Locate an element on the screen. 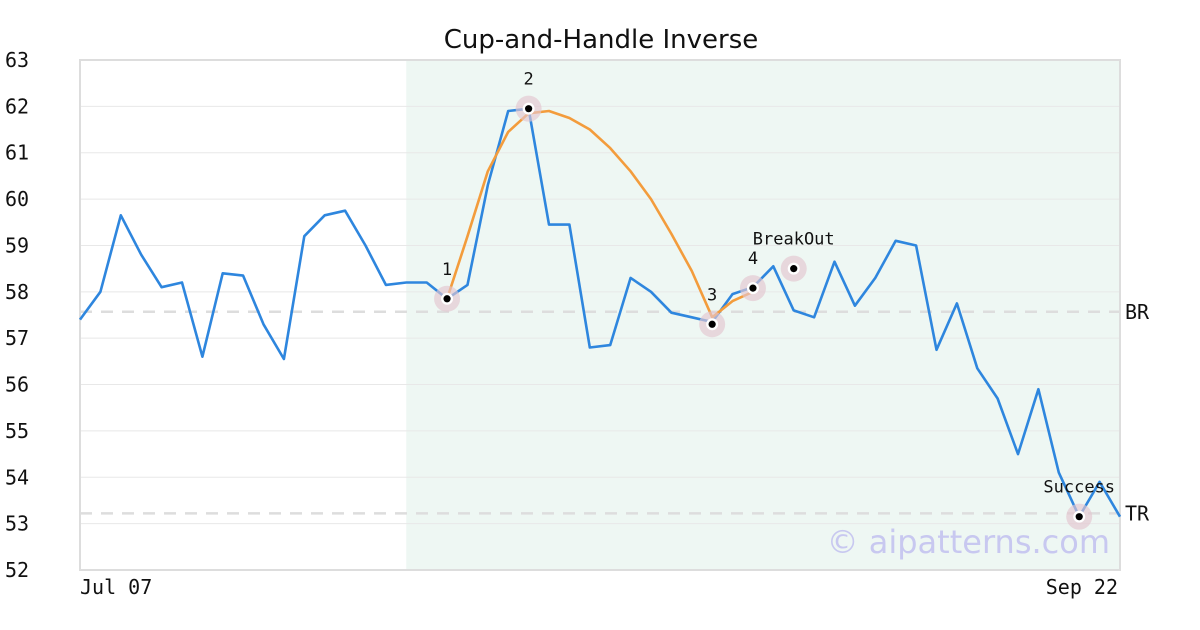  x-tick-end: Sep 22 is located at coordinates (1082, 587).